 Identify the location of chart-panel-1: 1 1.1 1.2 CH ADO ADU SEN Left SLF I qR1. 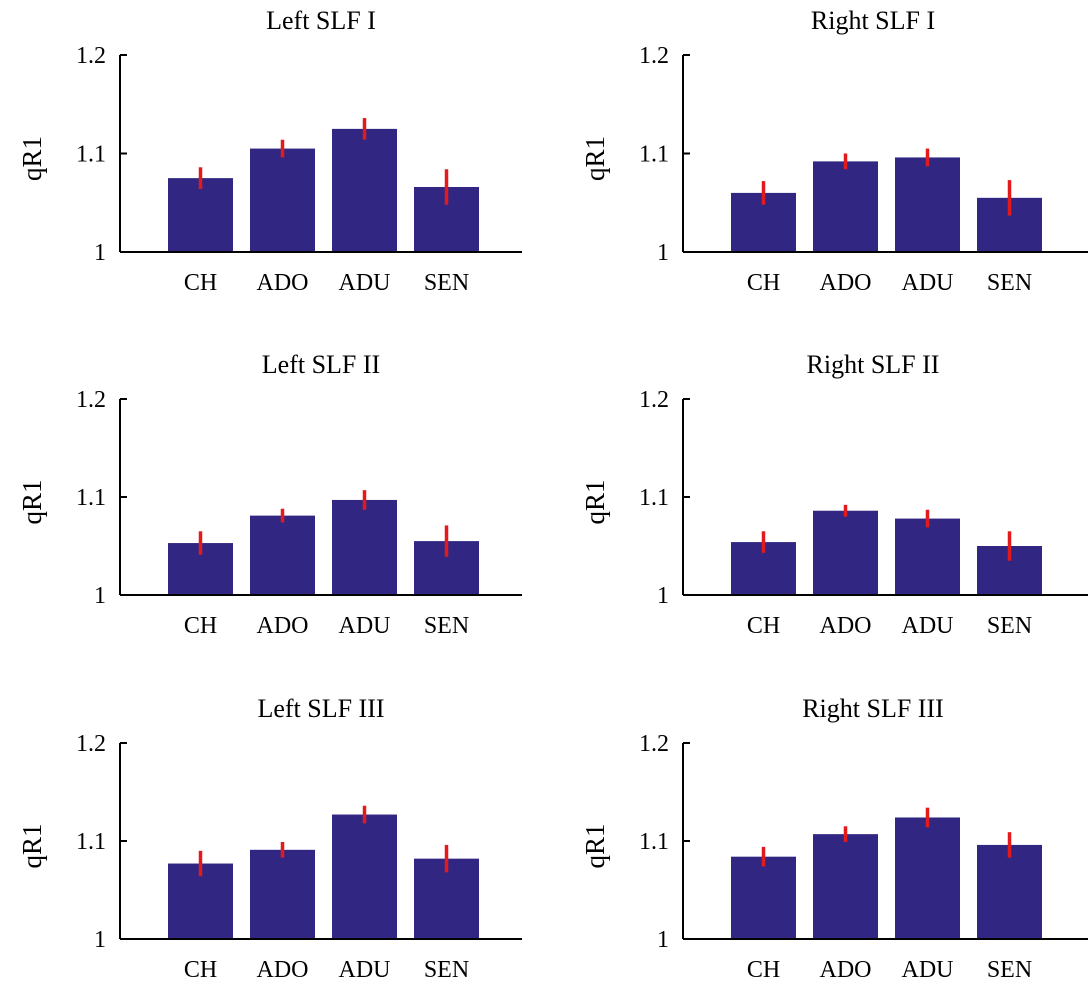
(269, 151).